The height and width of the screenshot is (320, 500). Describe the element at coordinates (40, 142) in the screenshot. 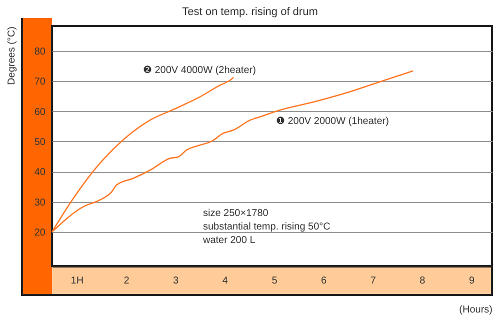

I see `y-tick-label: 50` at that location.